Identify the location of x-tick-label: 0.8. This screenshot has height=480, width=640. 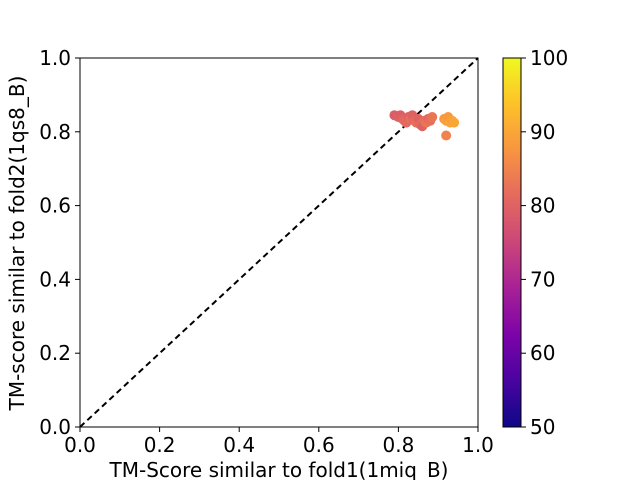
(398, 445).